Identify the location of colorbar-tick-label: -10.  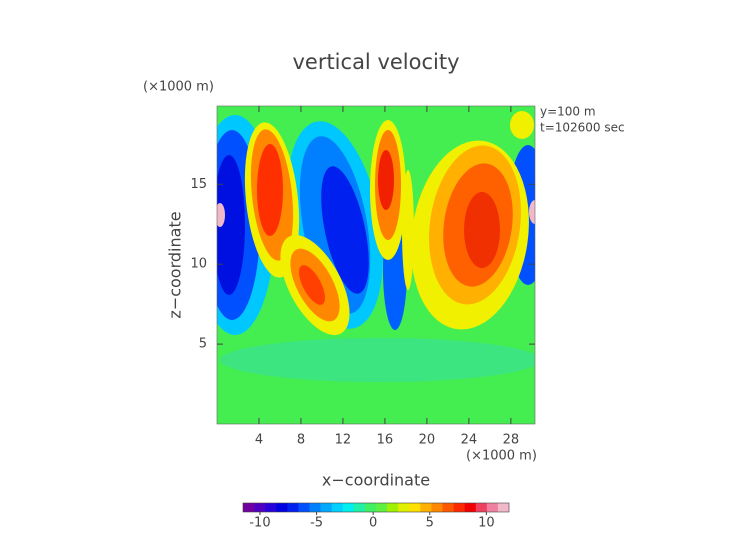
(259, 523).